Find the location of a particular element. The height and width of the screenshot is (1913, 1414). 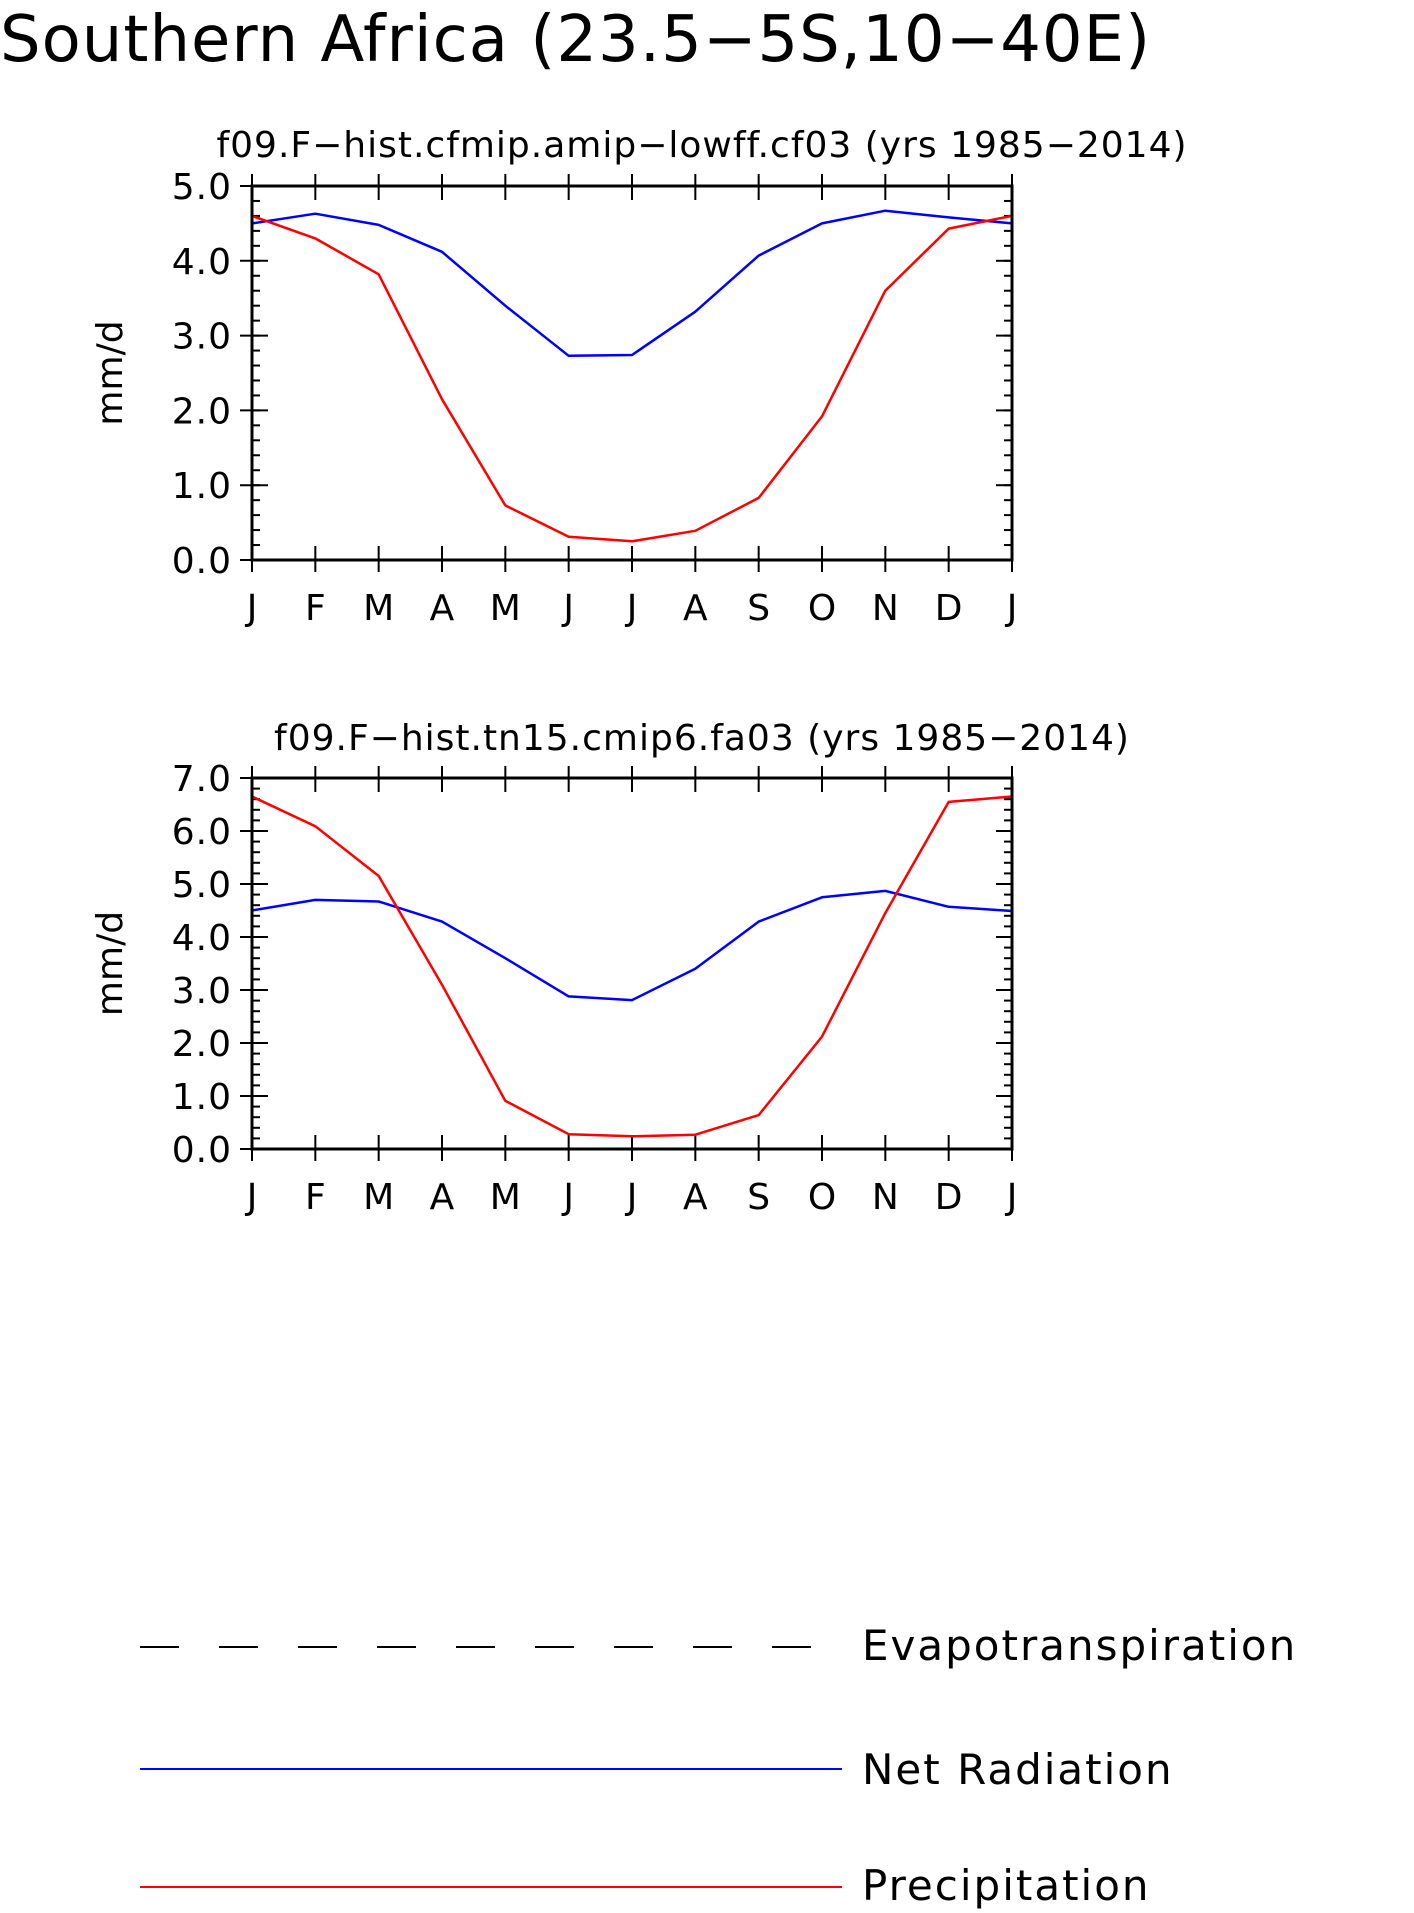

page-title: Southern Africa (23.5−5S,10−40E) is located at coordinates (576, 40).